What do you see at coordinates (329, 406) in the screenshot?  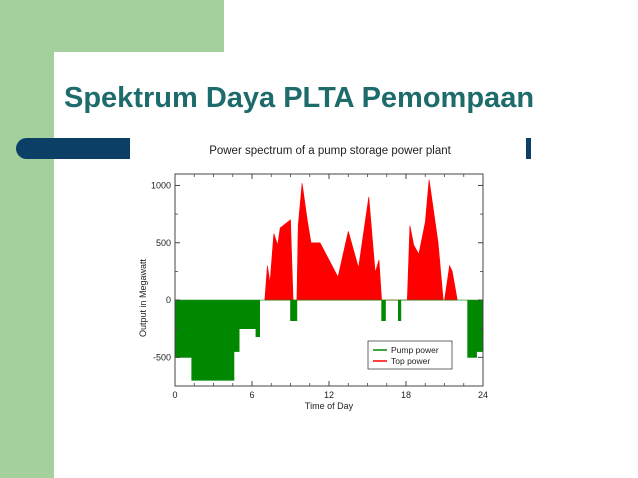 I see `x-axis-label: Time of Day` at bounding box center [329, 406].